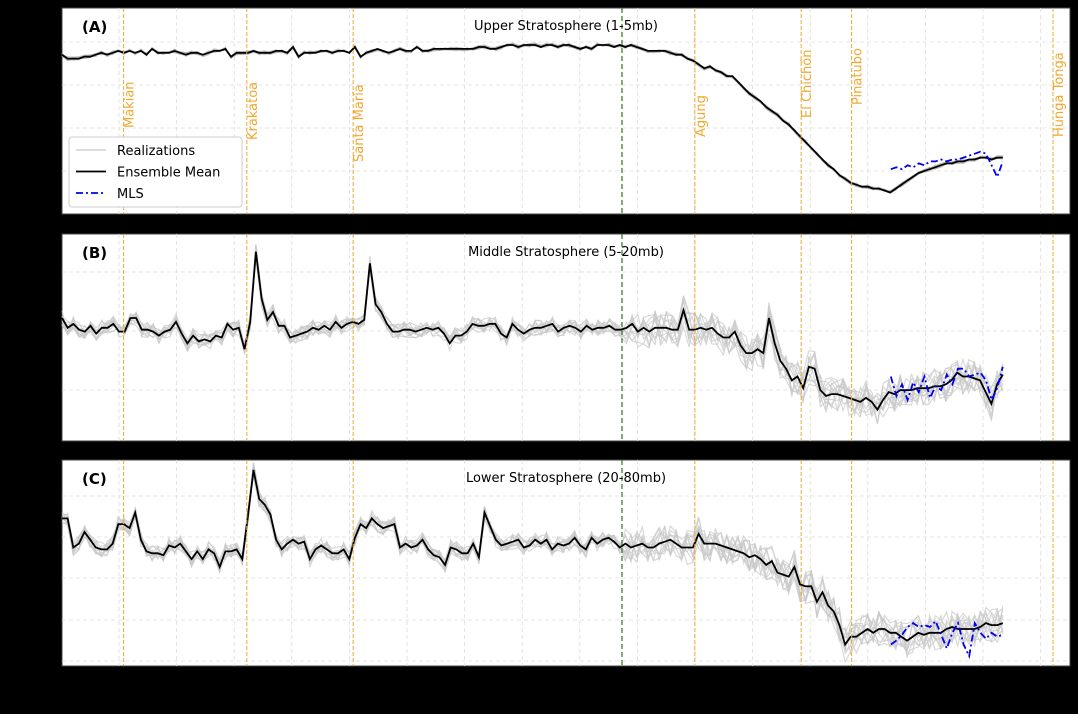 Image resolution: width=1078 pixels, height=714 pixels. What do you see at coordinates (94, 27) in the screenshot?
I see `panel-label: (A)` at bounding box center [94, 27].